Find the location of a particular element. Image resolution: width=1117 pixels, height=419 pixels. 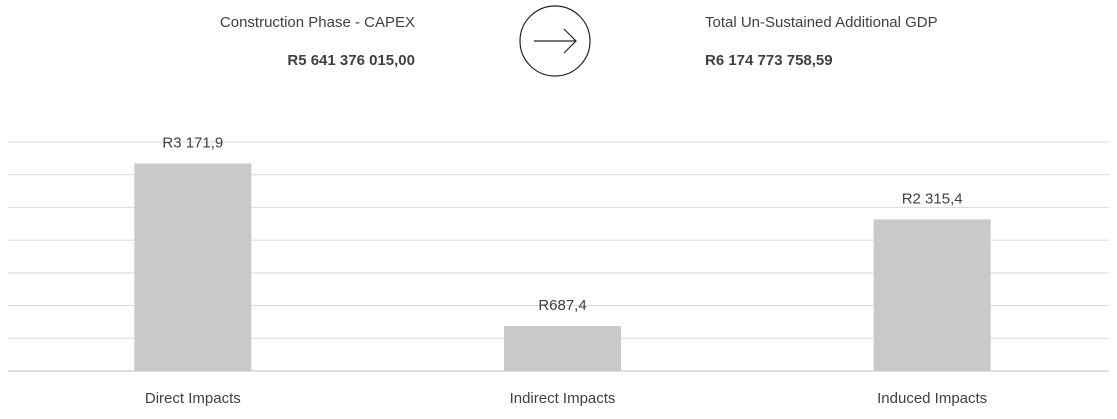

arrow-icon is located at coordinates (555, 41).